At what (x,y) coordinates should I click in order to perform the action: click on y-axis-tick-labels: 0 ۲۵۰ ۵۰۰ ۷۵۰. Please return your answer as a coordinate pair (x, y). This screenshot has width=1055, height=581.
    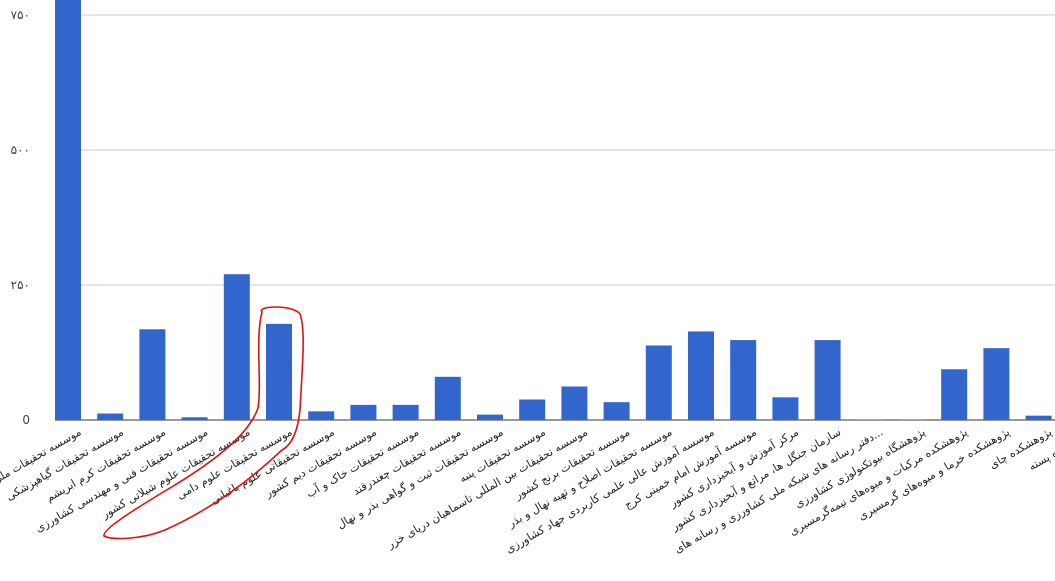
    Looking at the image, I should click on (20, 217).